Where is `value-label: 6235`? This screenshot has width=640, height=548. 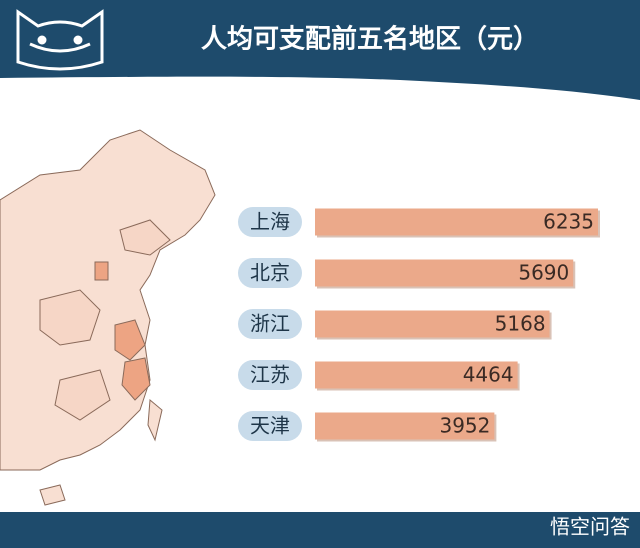 value-label: 6235 is located at coordinates (568, 222).